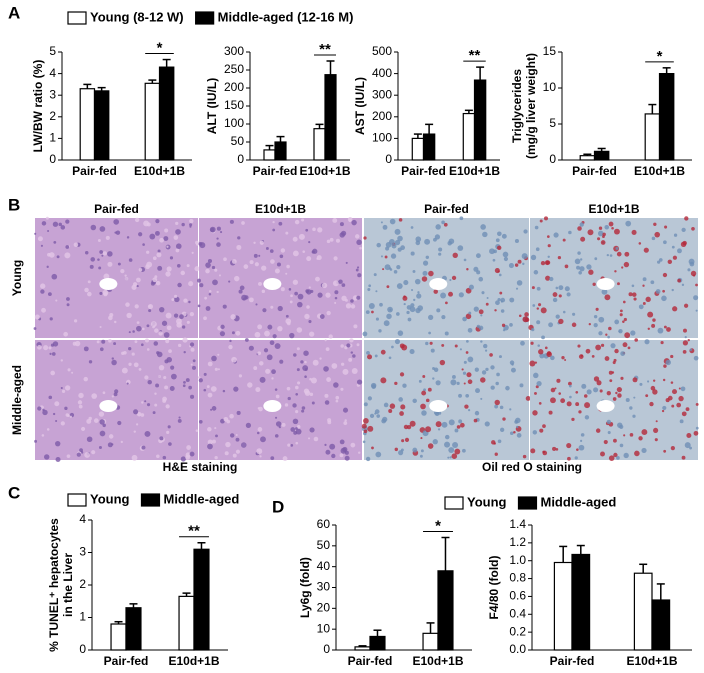 This screenshot has width=704, height=673. Describe the element at coordinates (382, 116) in the screenshot. I see `y-tick-label: 200` at that location.